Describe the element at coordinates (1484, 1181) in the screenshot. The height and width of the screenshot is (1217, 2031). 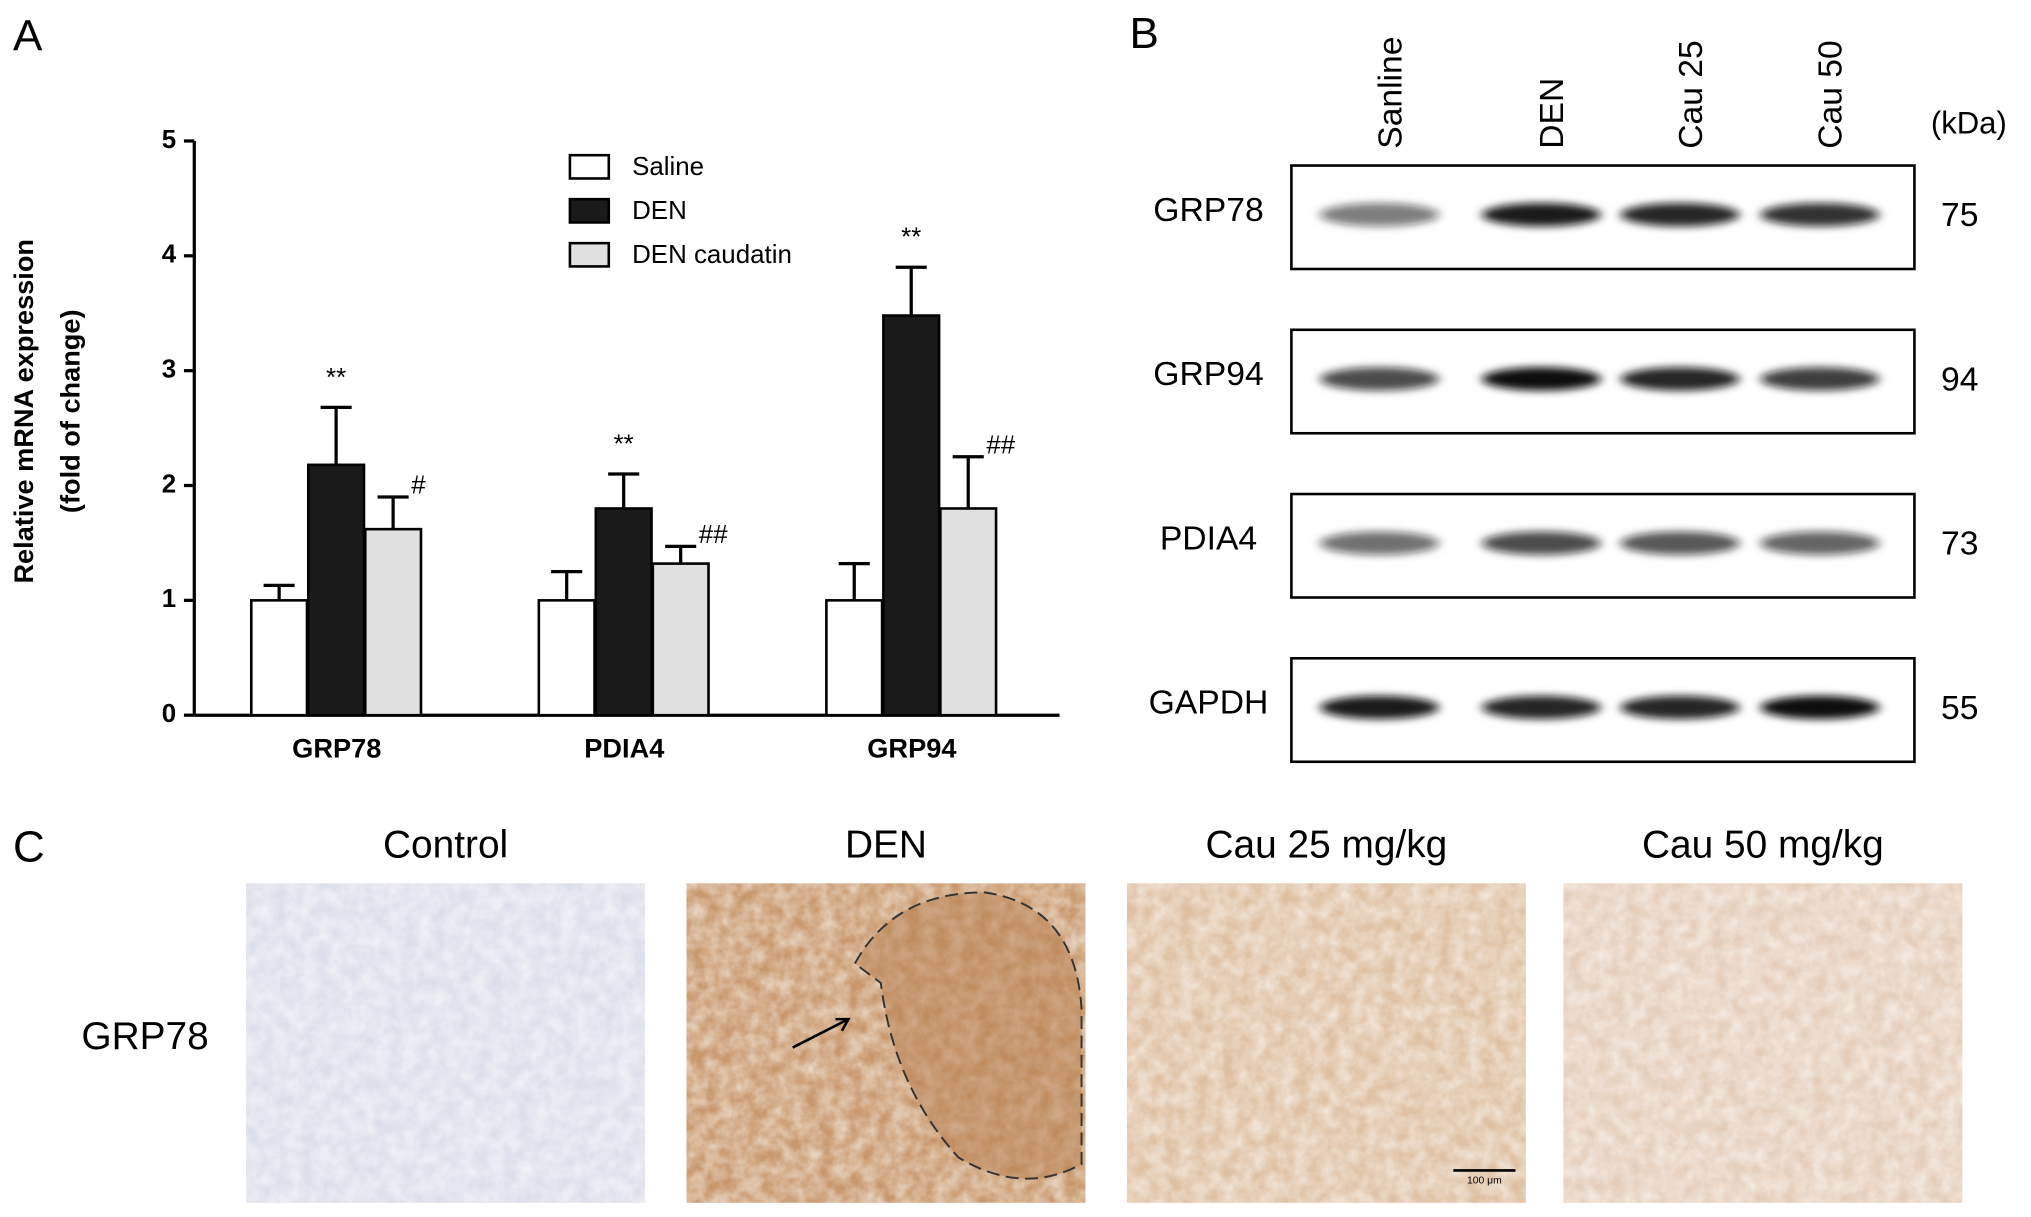
I see `scale-bar-label: 100 μm` at that location.